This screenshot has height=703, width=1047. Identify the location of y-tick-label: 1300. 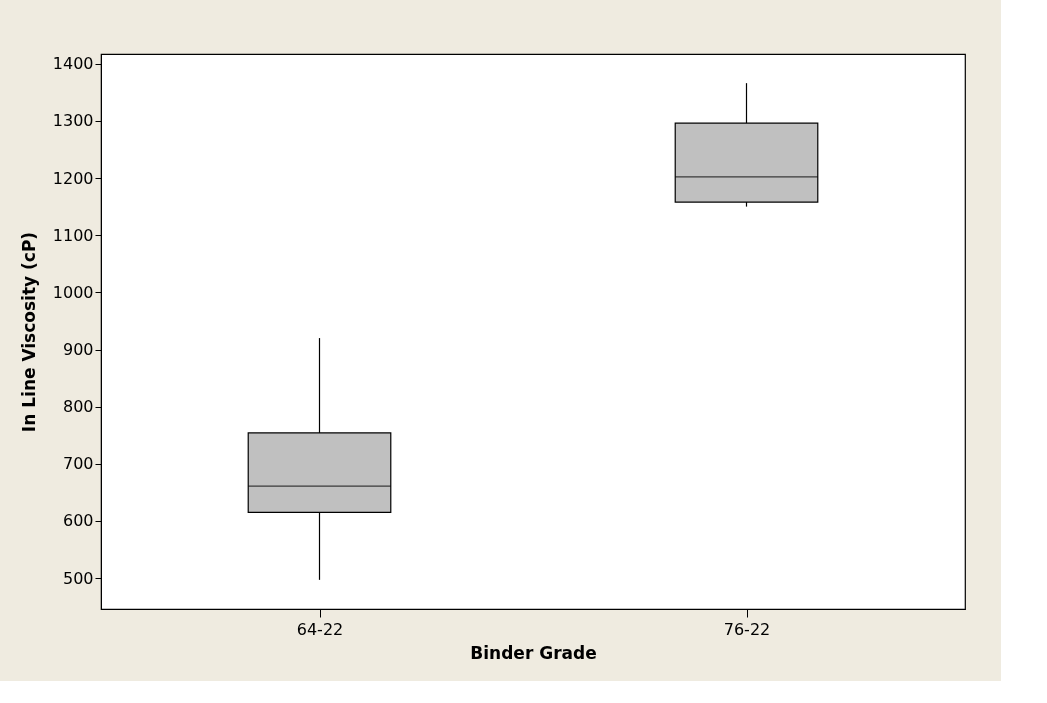
(73, 121).